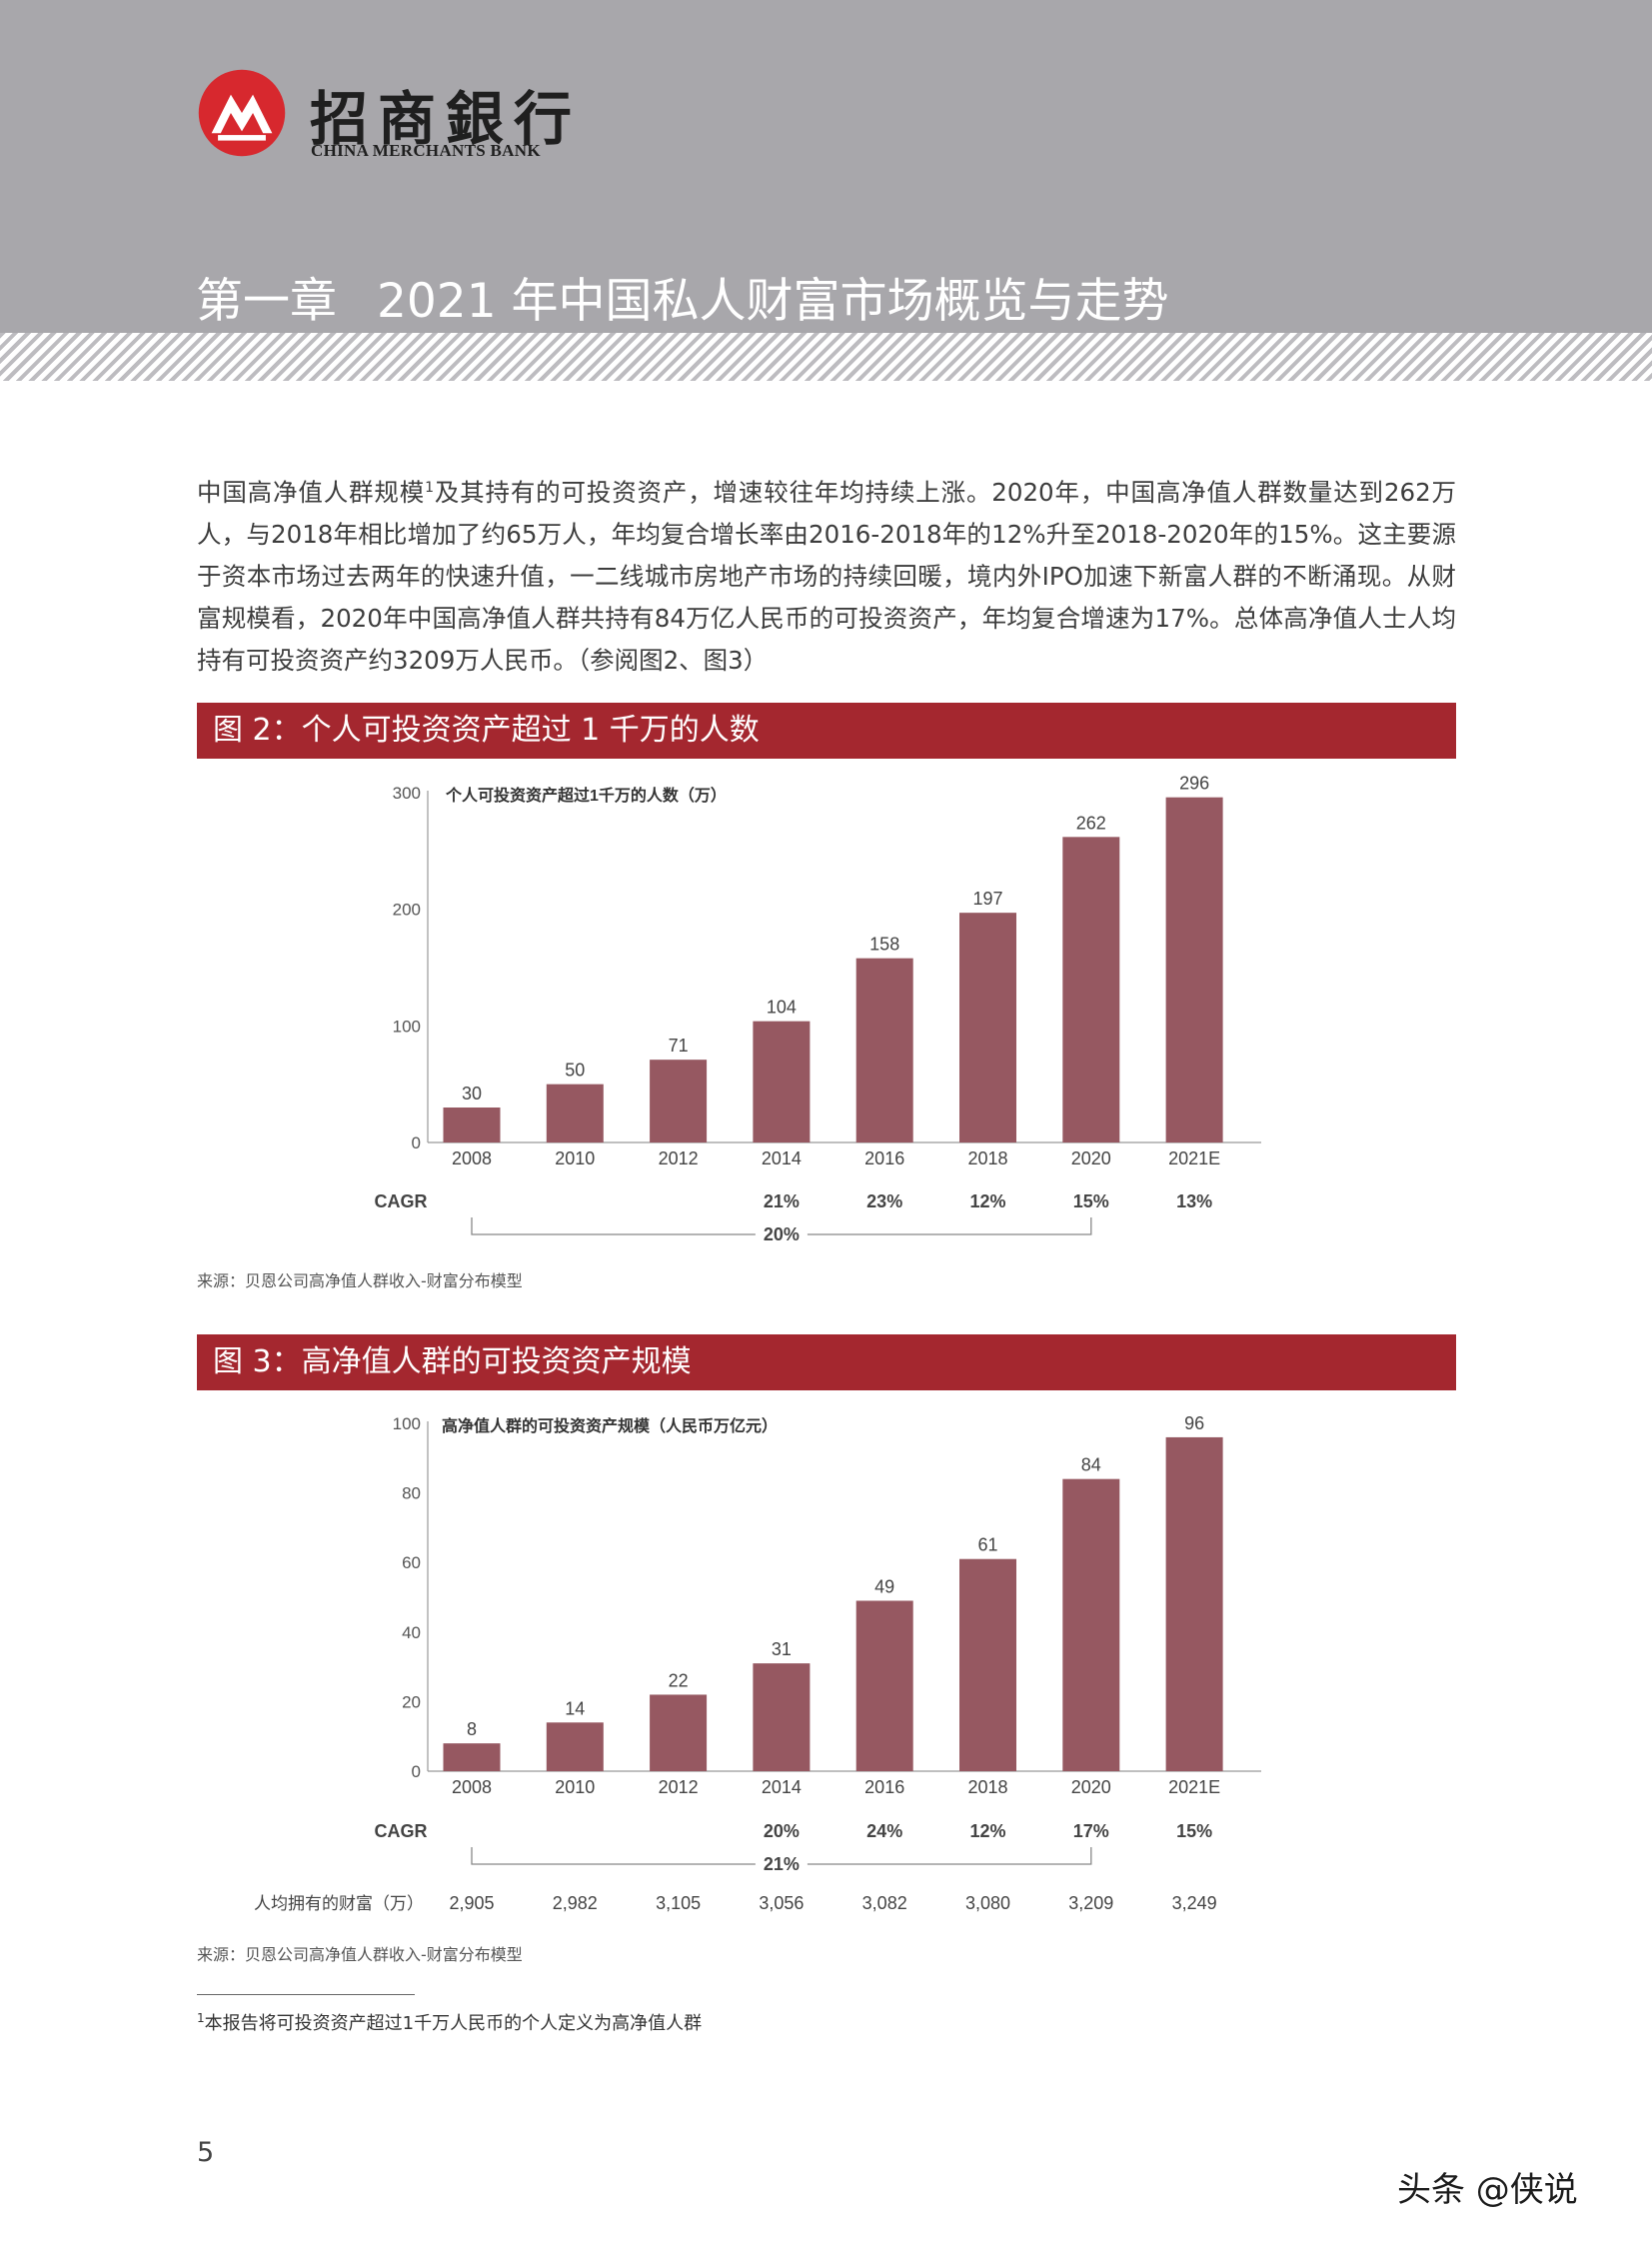 Image resolution: width=1652 pixels, height=2243 pixels. I want to click on bar-value-label: 30, so click(472, 1094).